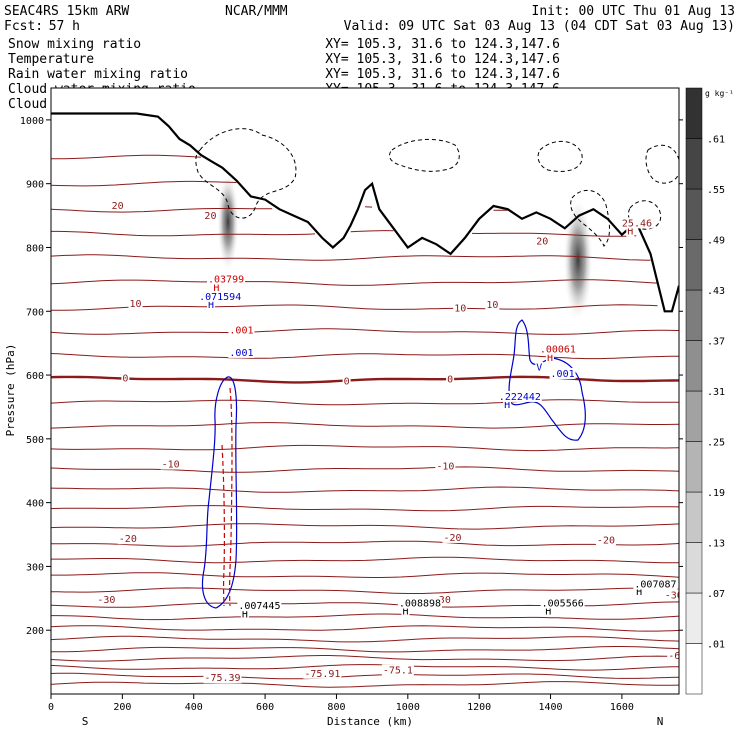 The width and height of the screenshot is (740, 740). I want to click on contour-label: .222442, so click(520, 397).